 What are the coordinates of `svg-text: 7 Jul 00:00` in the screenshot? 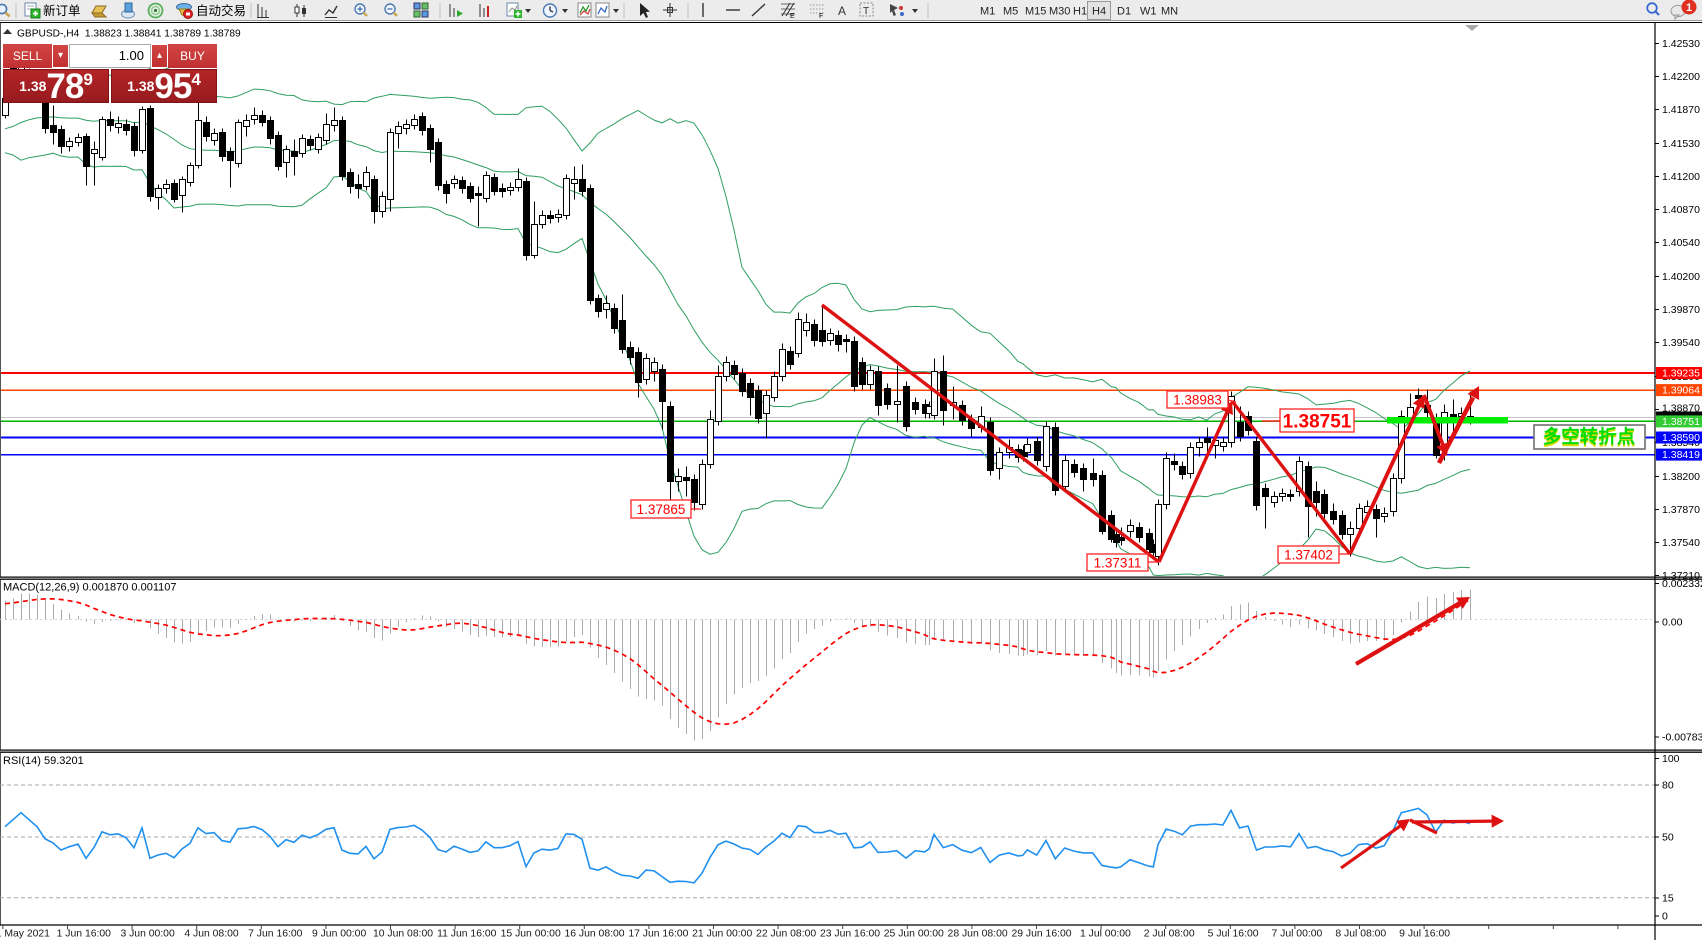 It's located at (1296, 934).